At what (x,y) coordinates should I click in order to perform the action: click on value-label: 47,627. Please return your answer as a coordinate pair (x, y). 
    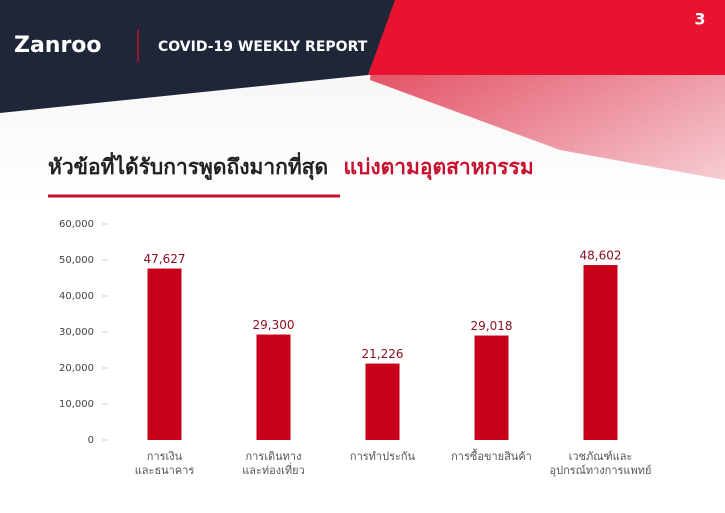
    Looking at the image, I should click on (165, 259).